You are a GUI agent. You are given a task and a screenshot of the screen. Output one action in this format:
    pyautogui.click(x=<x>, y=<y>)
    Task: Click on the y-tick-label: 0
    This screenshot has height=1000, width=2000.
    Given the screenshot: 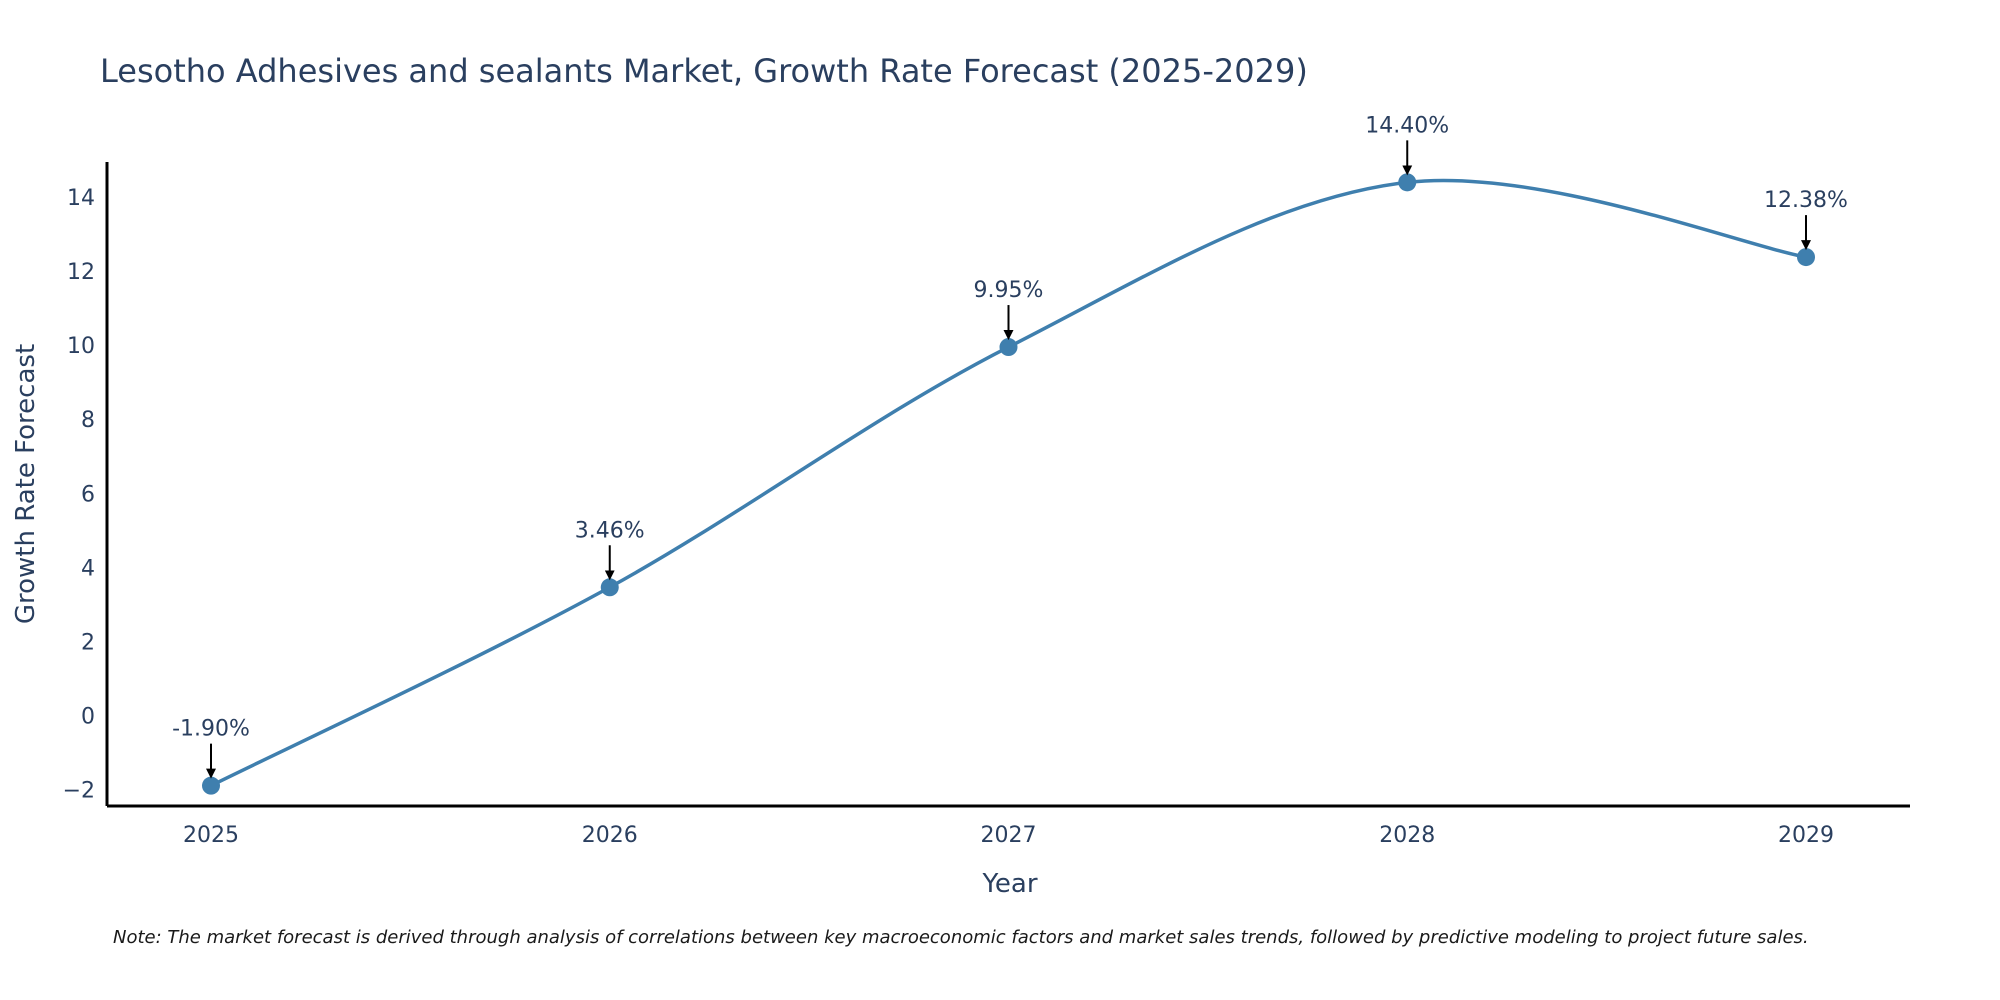 What is the action you would take?
    pyautogui.click(x=88, y=716)
    